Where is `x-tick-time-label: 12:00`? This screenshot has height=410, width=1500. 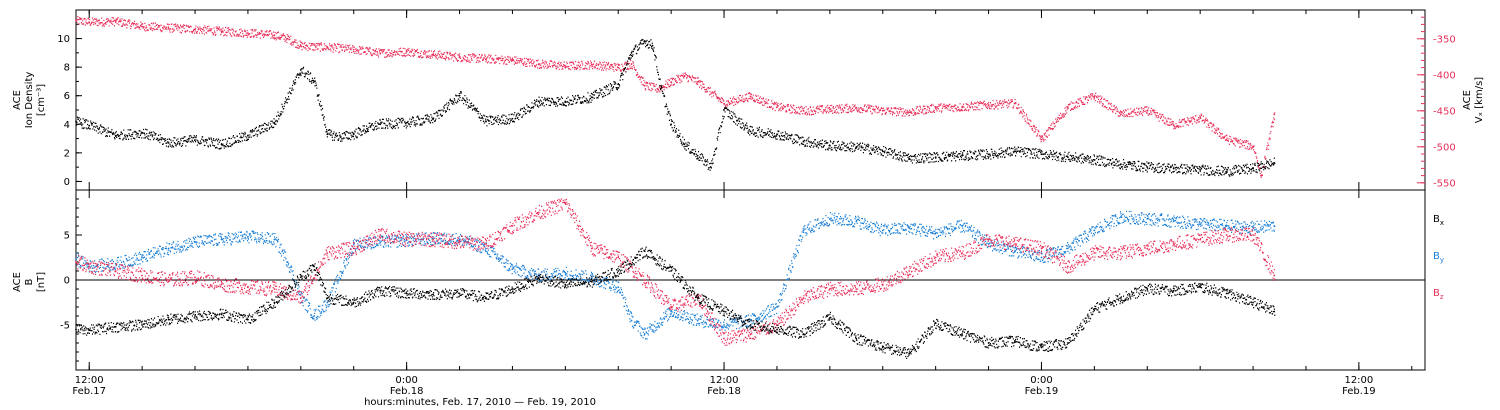 x-tick-time-label: 12:00 is located at coordinates (89, 380).